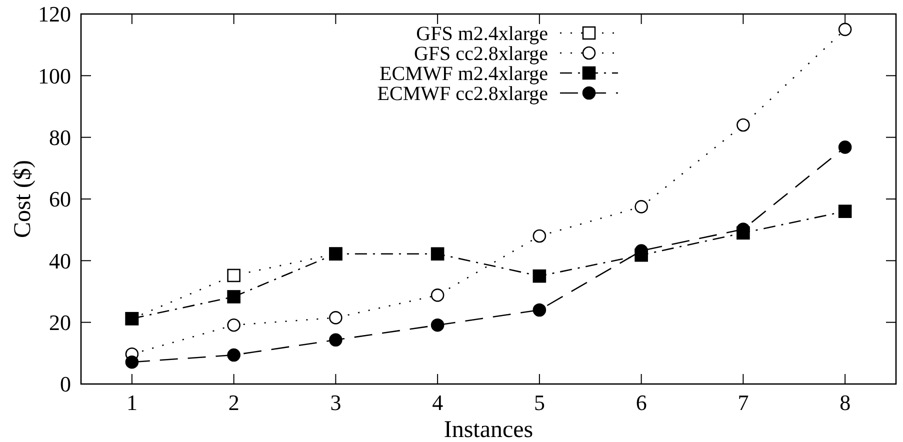  What do you see at coordinates (438, 402) in the screenshot?
I see `x-tick-label: 4` at bounding box center [438, 402].